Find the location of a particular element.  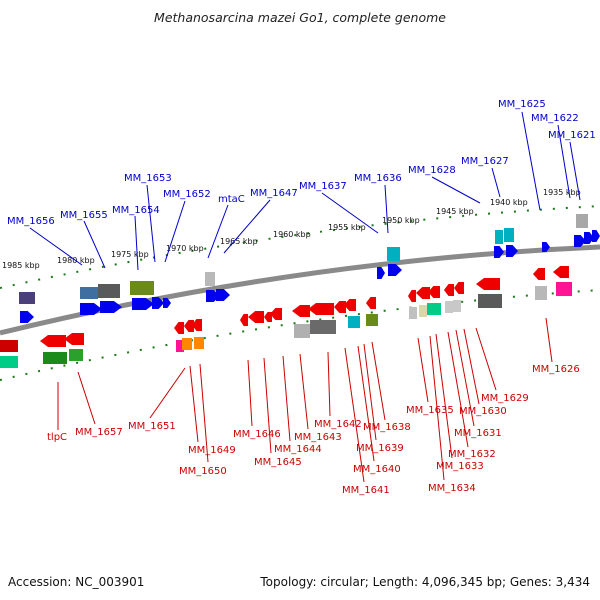

gene-label-top: MM_1655 is located at coordinates (84, 215).